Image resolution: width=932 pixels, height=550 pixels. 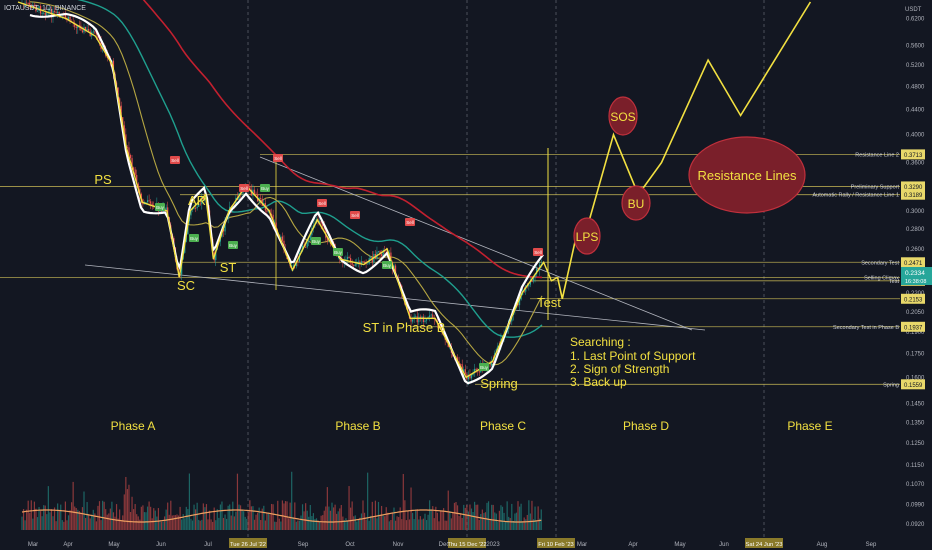 I want to click on time-tick: Apr, so click(x=632, y=545).